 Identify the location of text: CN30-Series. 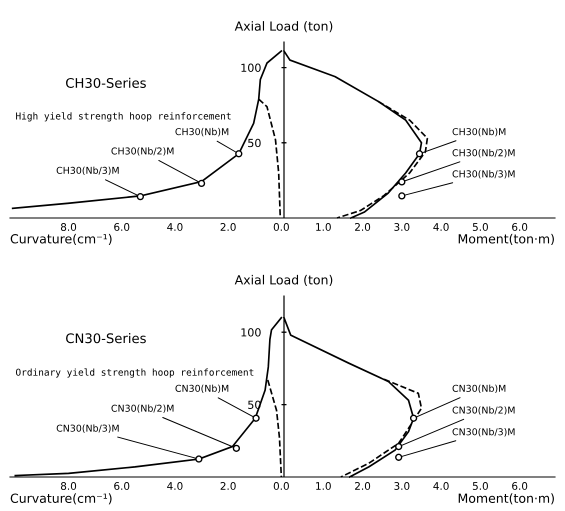
(106, 338).